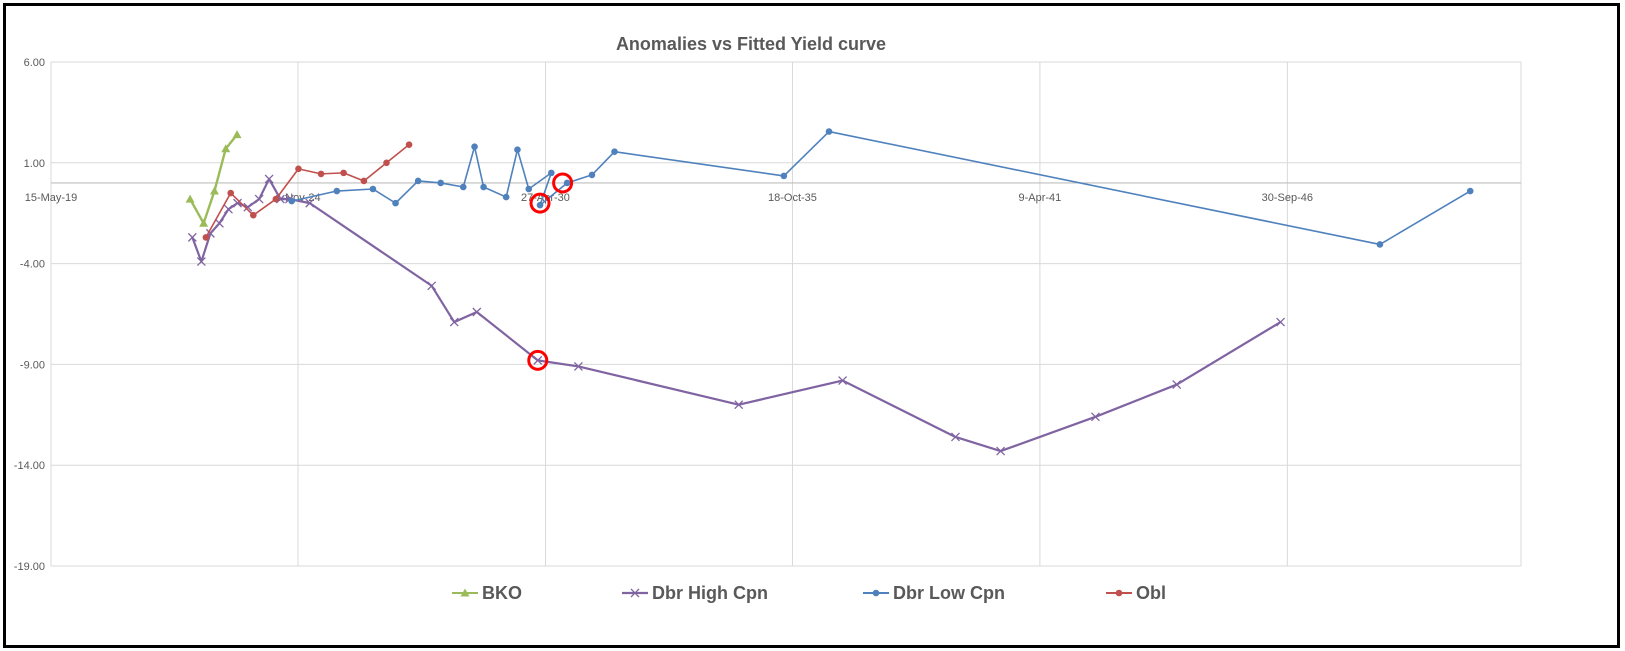  I want to click on legend-label: Dbr Low Cpn, so click(949, 593).